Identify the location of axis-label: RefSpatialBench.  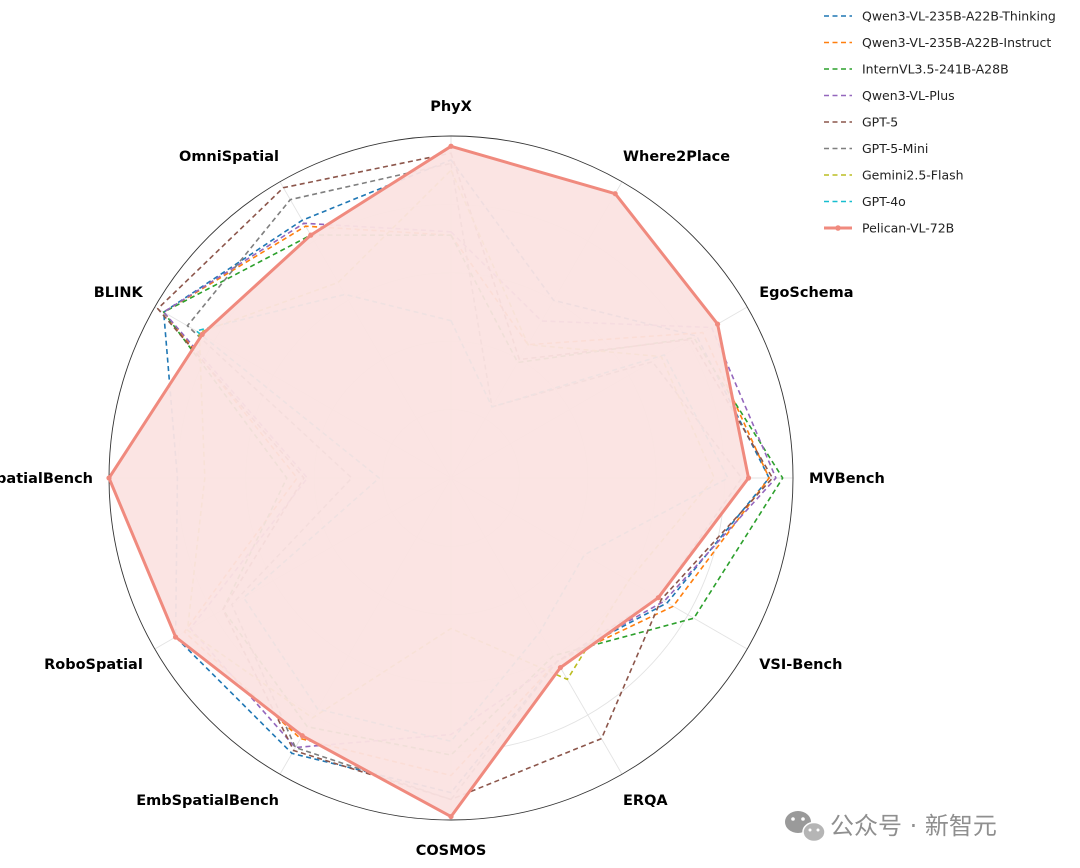
(46, 479).